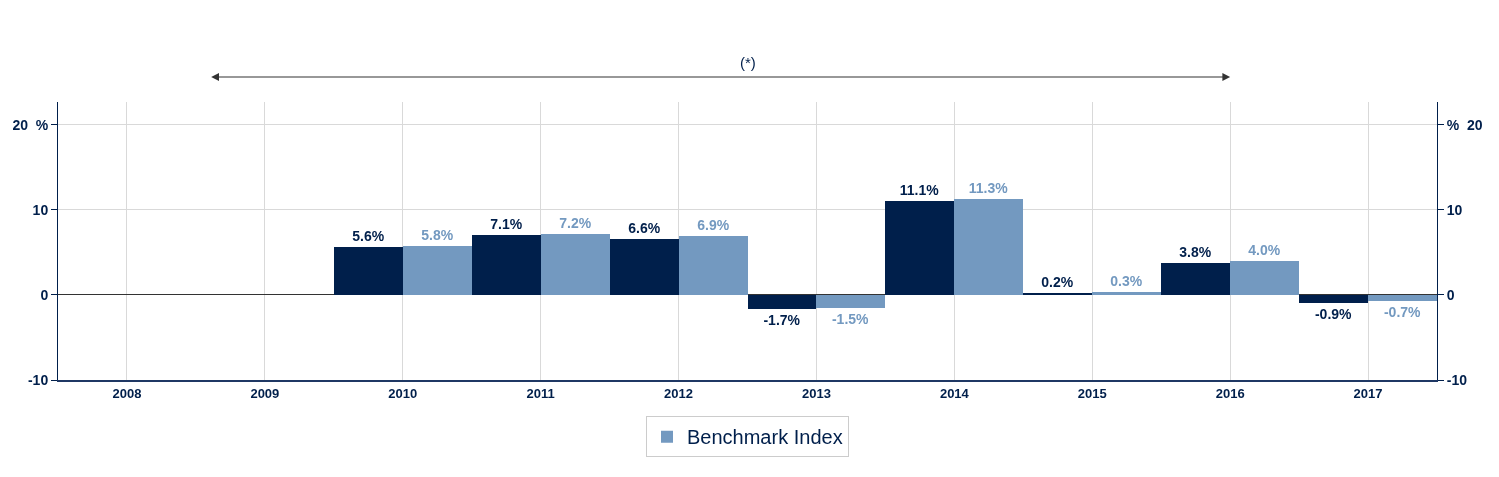 This screenshot has width=1499, height=477. What do you see at coordinates (1457, 379) in the screenshot?
I see `y2-tick-label: -10` at bounding box center [1457, 379].